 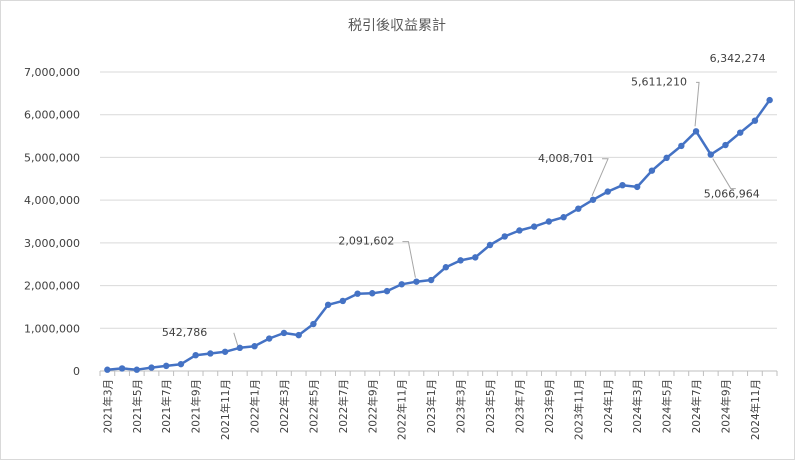 What do you see at coordinates (461, 406) in the screenshot?
I see `x-tick-label: 2023年3月` at bounding box center [461, 406].